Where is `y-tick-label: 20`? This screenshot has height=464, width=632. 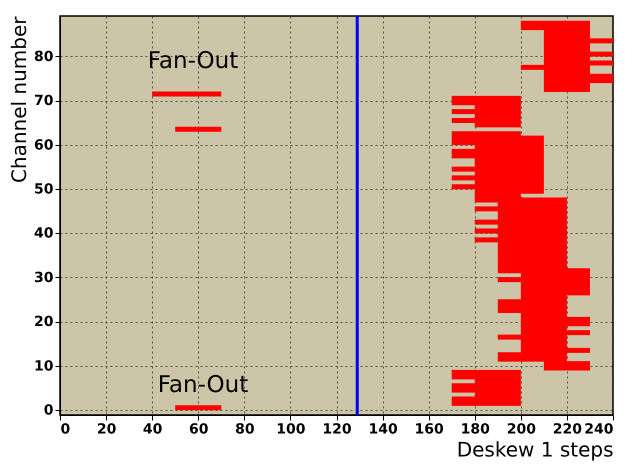 y-tick-label: 20 is located at coordinates (44, 322).